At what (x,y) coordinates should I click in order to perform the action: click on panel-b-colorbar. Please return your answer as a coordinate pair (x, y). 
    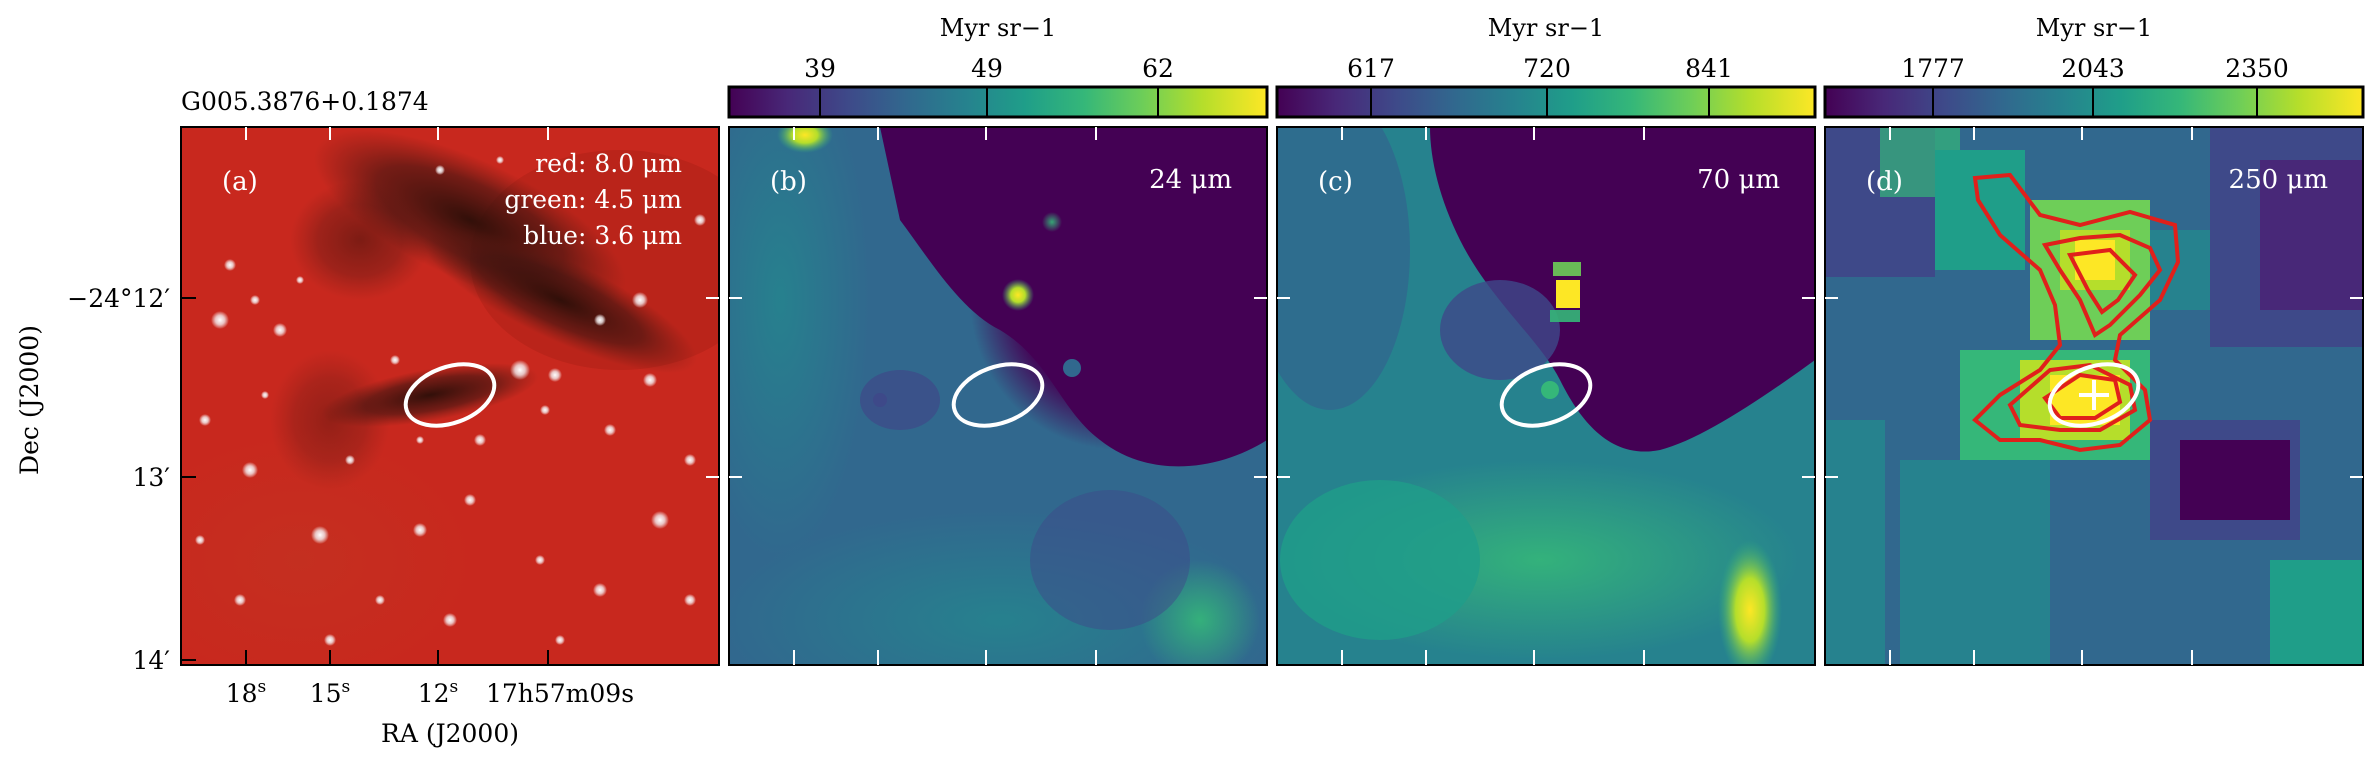
    Looking at the image, I should click on (998, 102).